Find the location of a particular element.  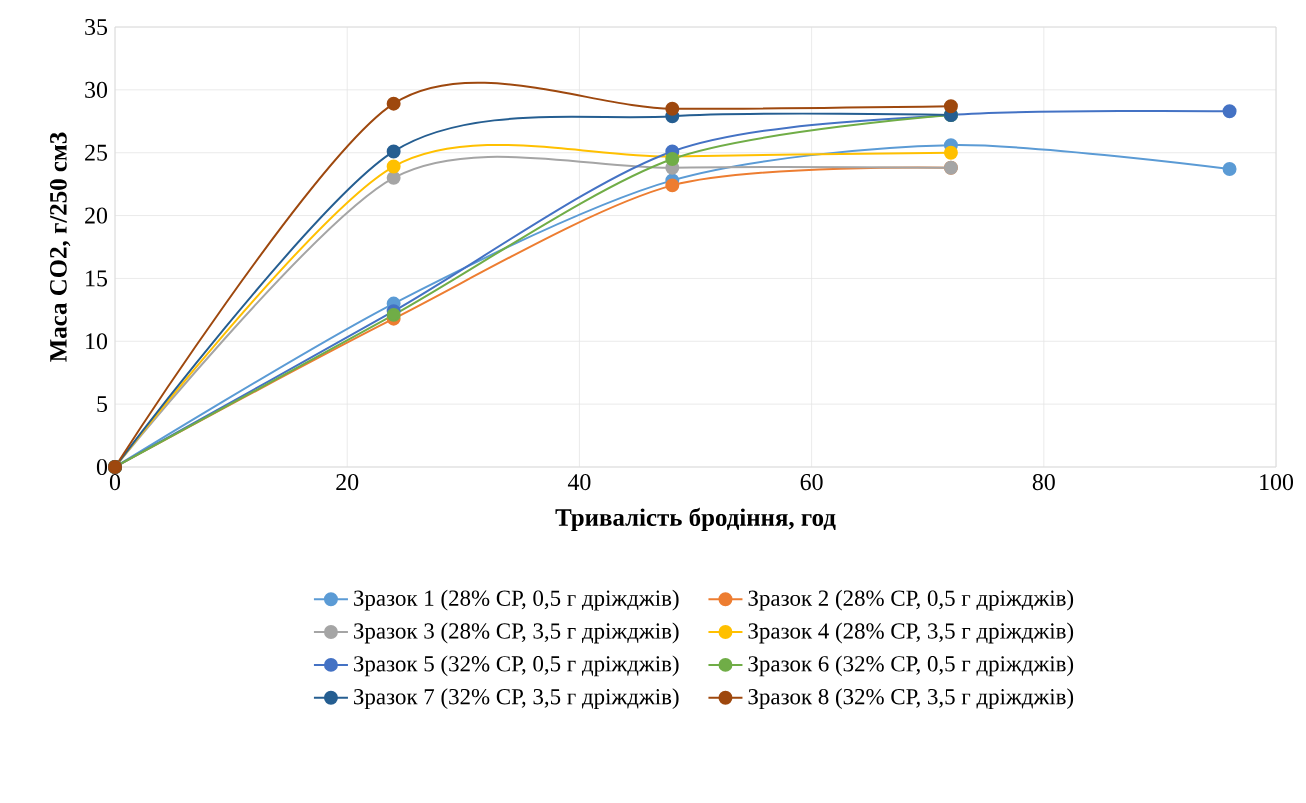

x-axis-title: Тривалість бродіння, год is located at coordinates (695, 519).